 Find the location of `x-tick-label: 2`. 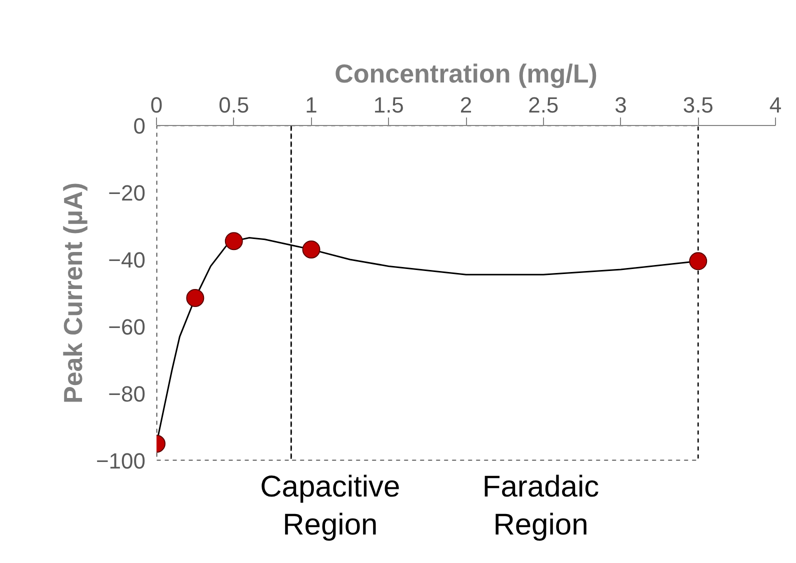

x-tick-label: 2 is located at coordinates (466, 105).